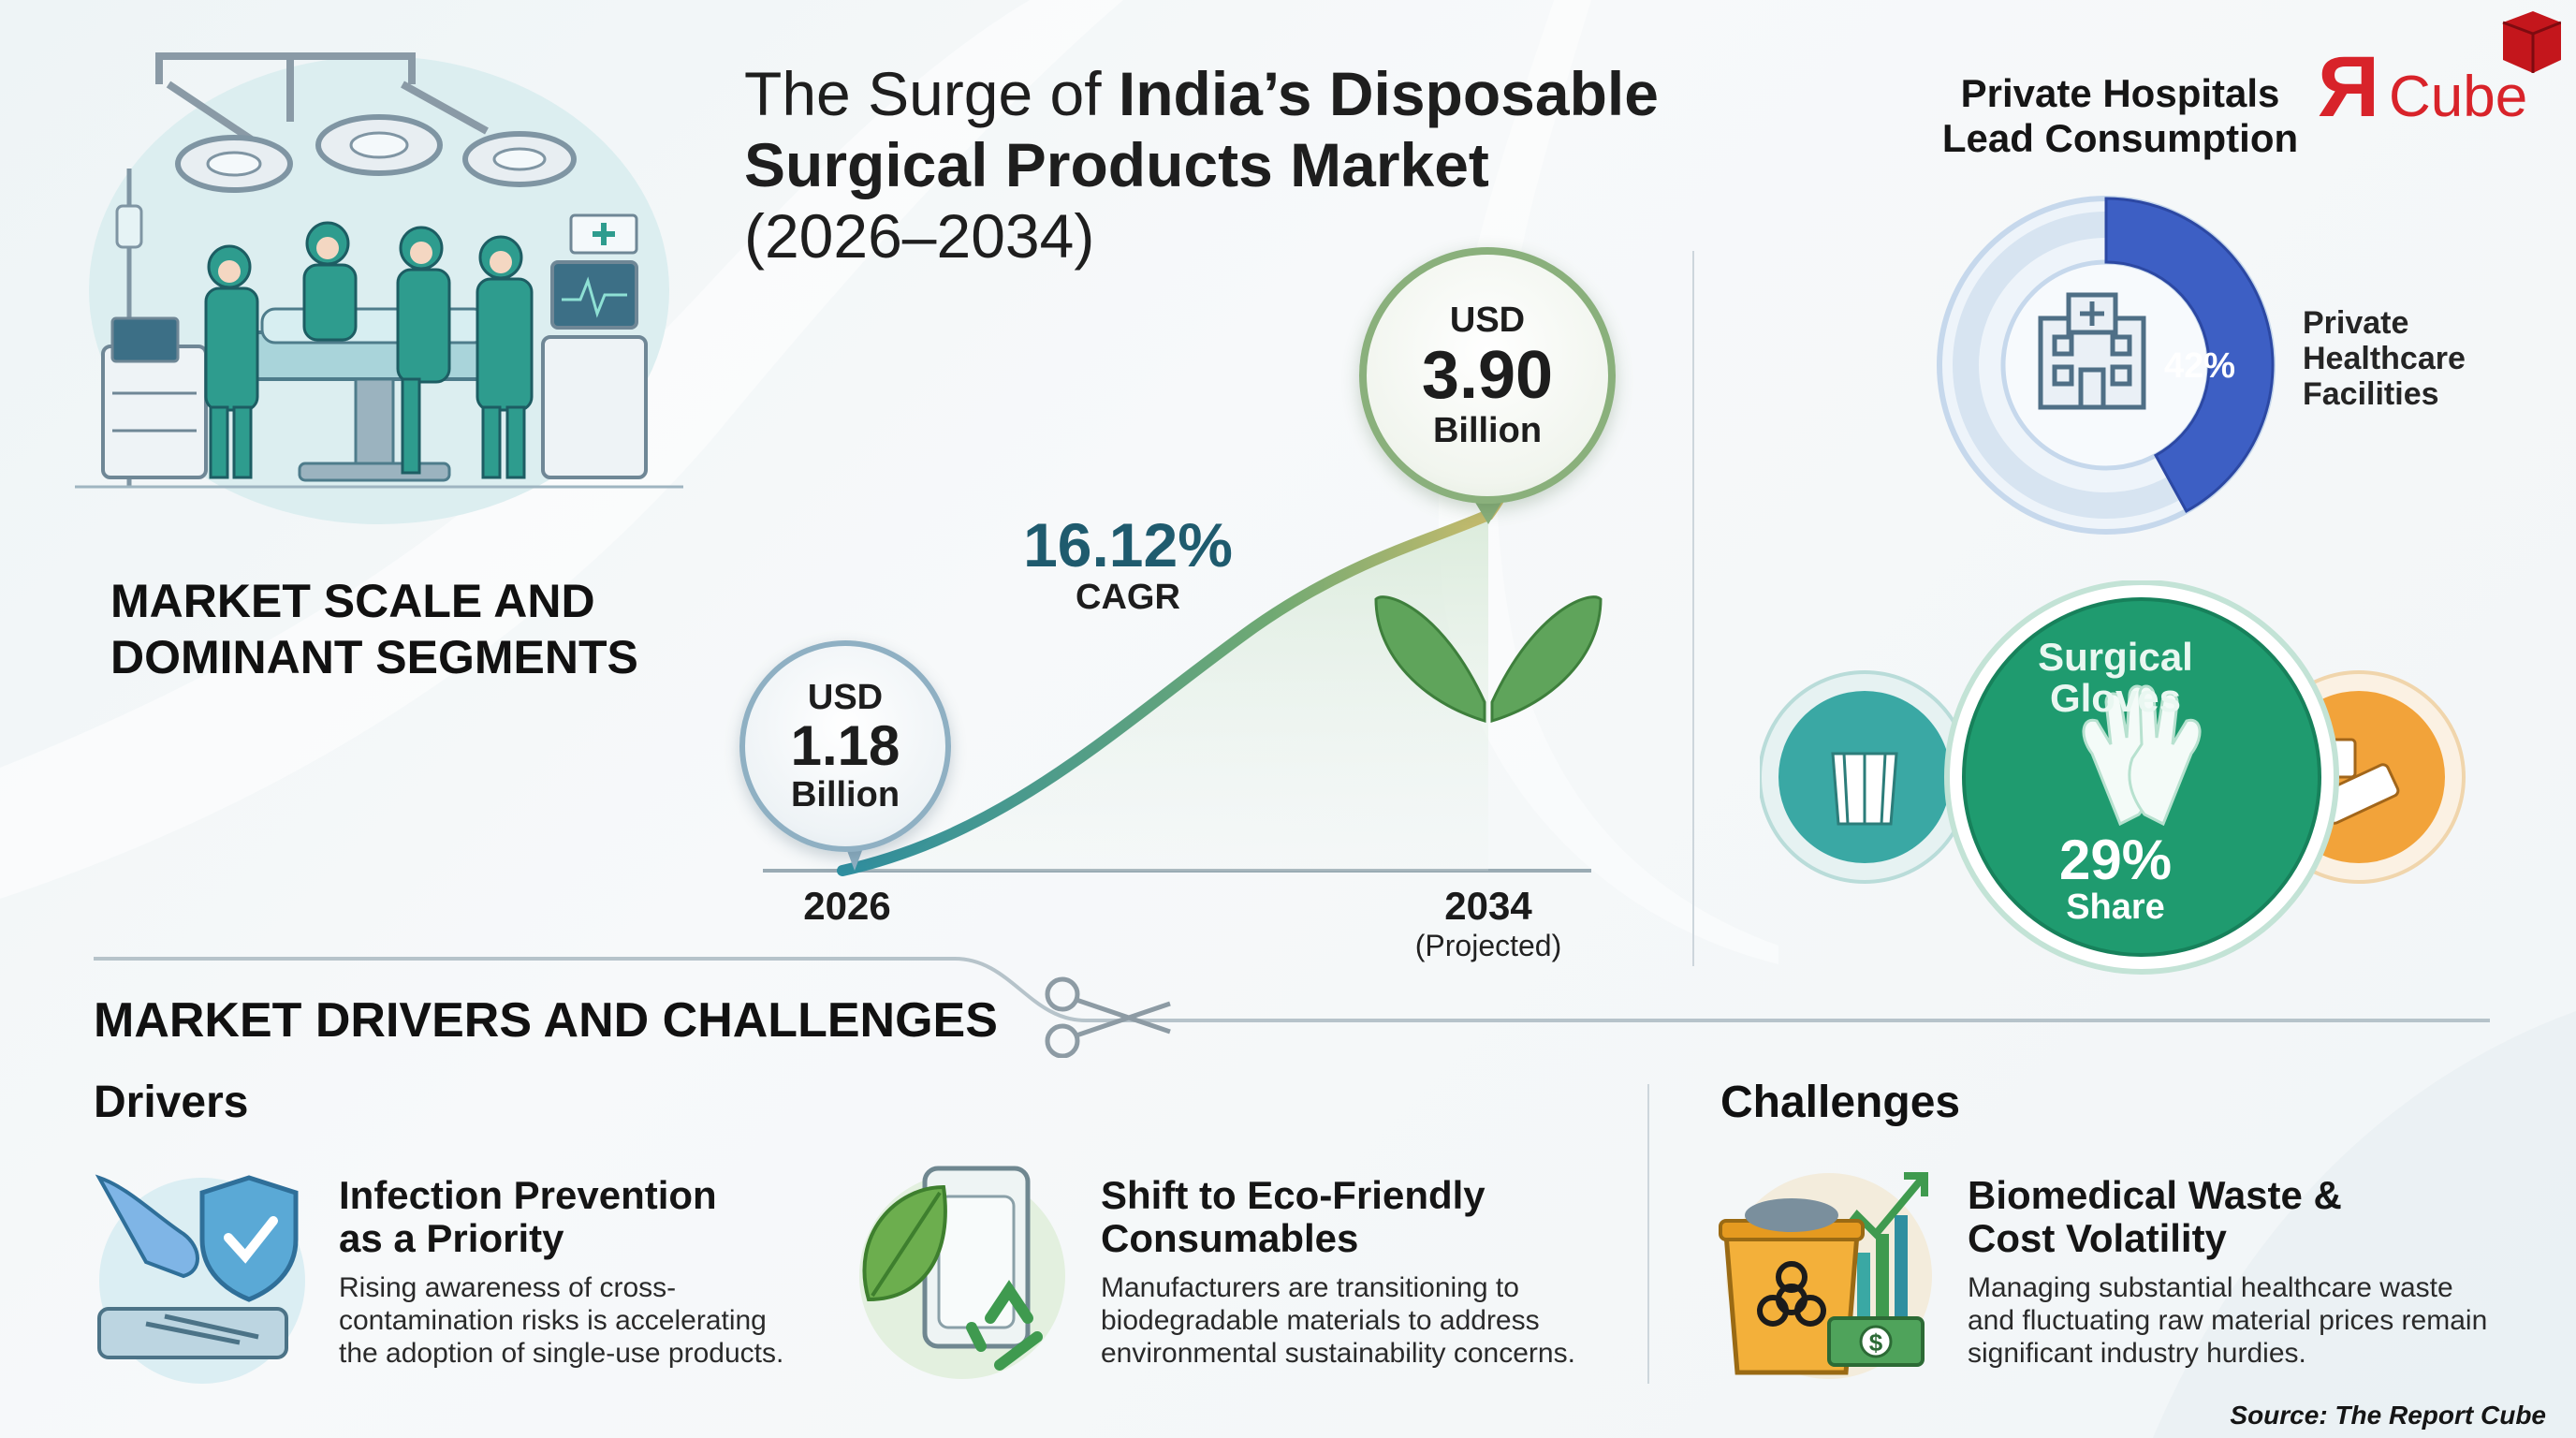 The height and width of the screenshot is (1438, 2576). What do you see at coordinates (553, 1320) in the screenshot?
I see `card1-body-line2: contamination risks is accelerating` at bounding box center [553, 1320].